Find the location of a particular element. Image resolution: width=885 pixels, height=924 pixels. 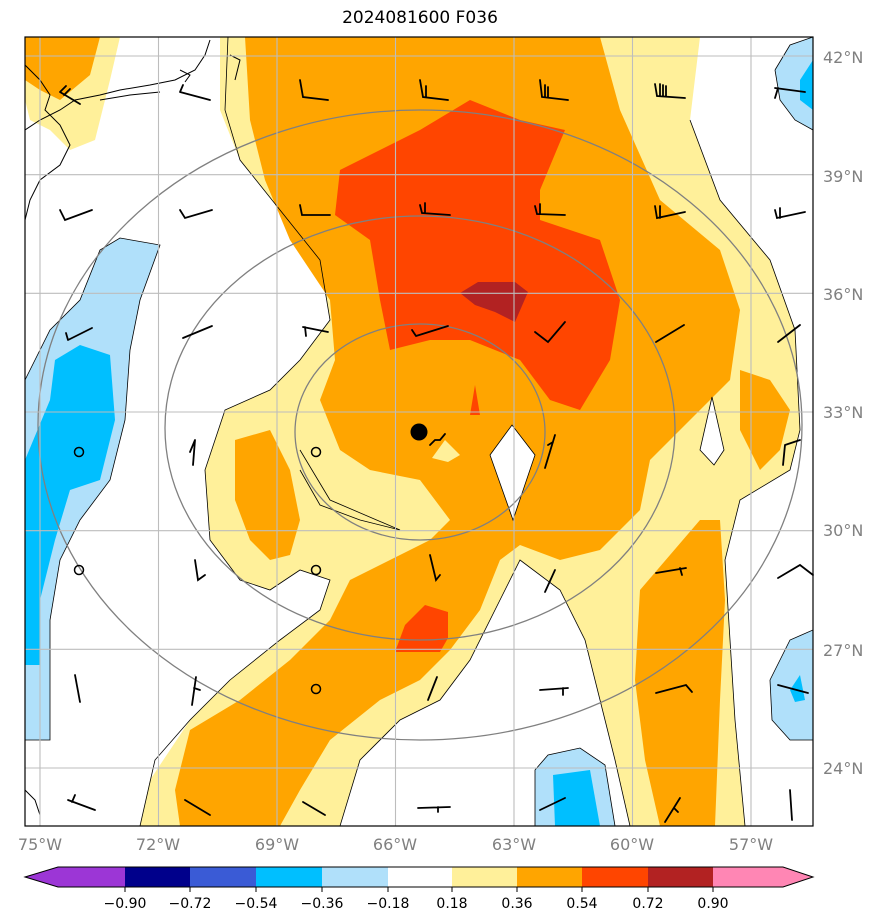

colorbar-label: 0.90 is located at coordinates (712, 904).